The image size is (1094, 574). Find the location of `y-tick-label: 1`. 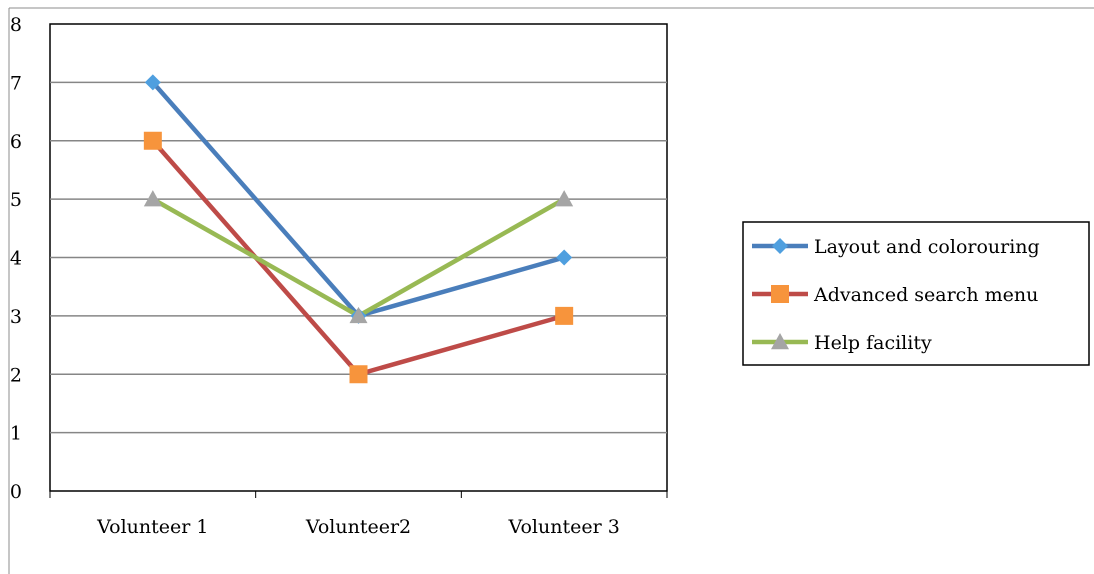

y-tick-label: 1 is located at coordinates (16, 434).